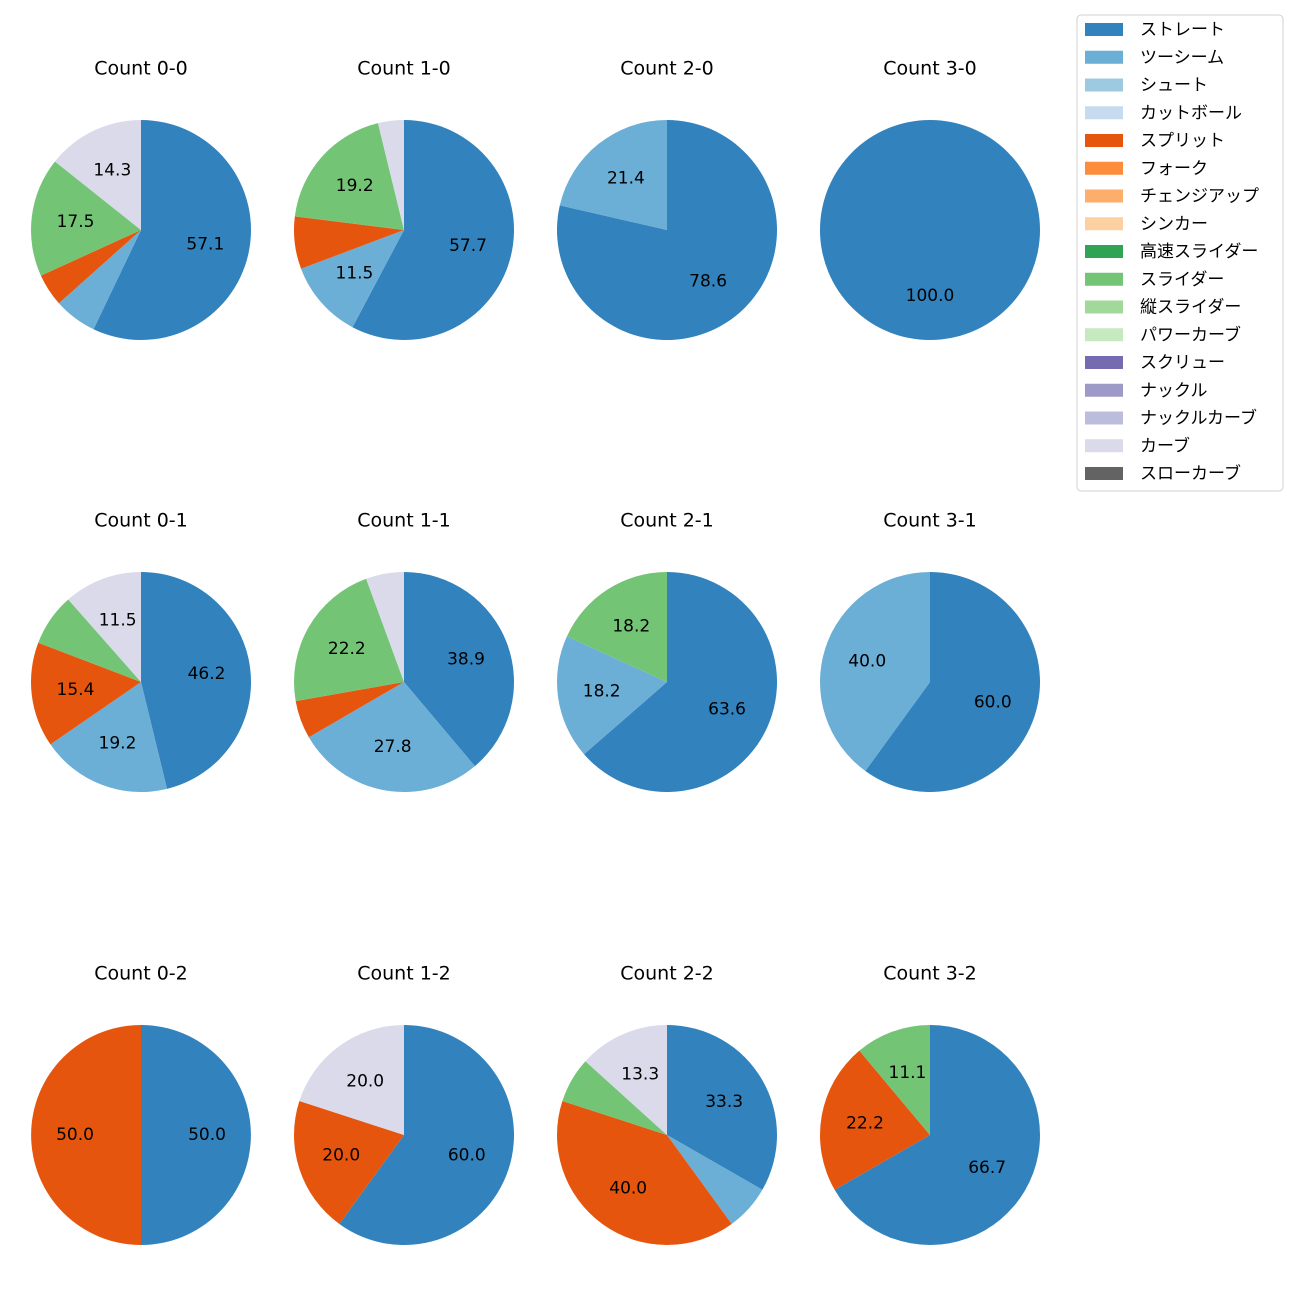 Image resolution: width=1300 pixels, height=1300 pixels. Describe the element at coordinates (467, 1155) in the screenshot. I see `value-label: 60.0` at that location.